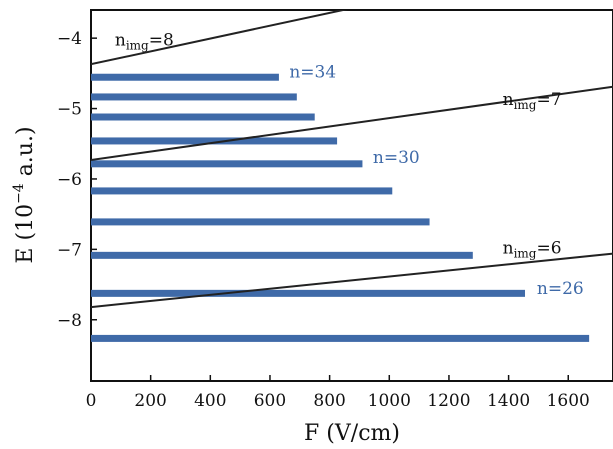  Describe the element at coordinates (69, 39) in the screenshot. I see `y-tick-label-0: −4` at that location.